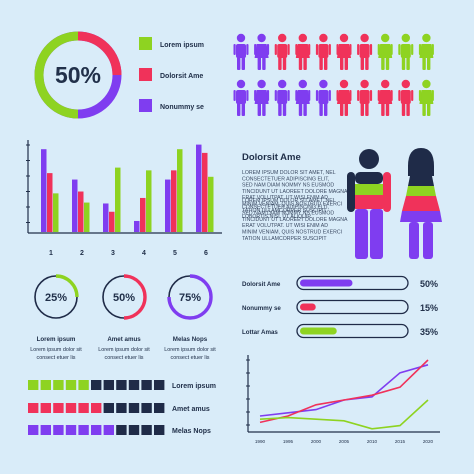 Image resolution: width=474 pixels, height=474 pixels. What do you see at coordinates (51, 253) in the screenshot?
I see `bar-chart-x-tick: 1` at bounding box center [51, 253].